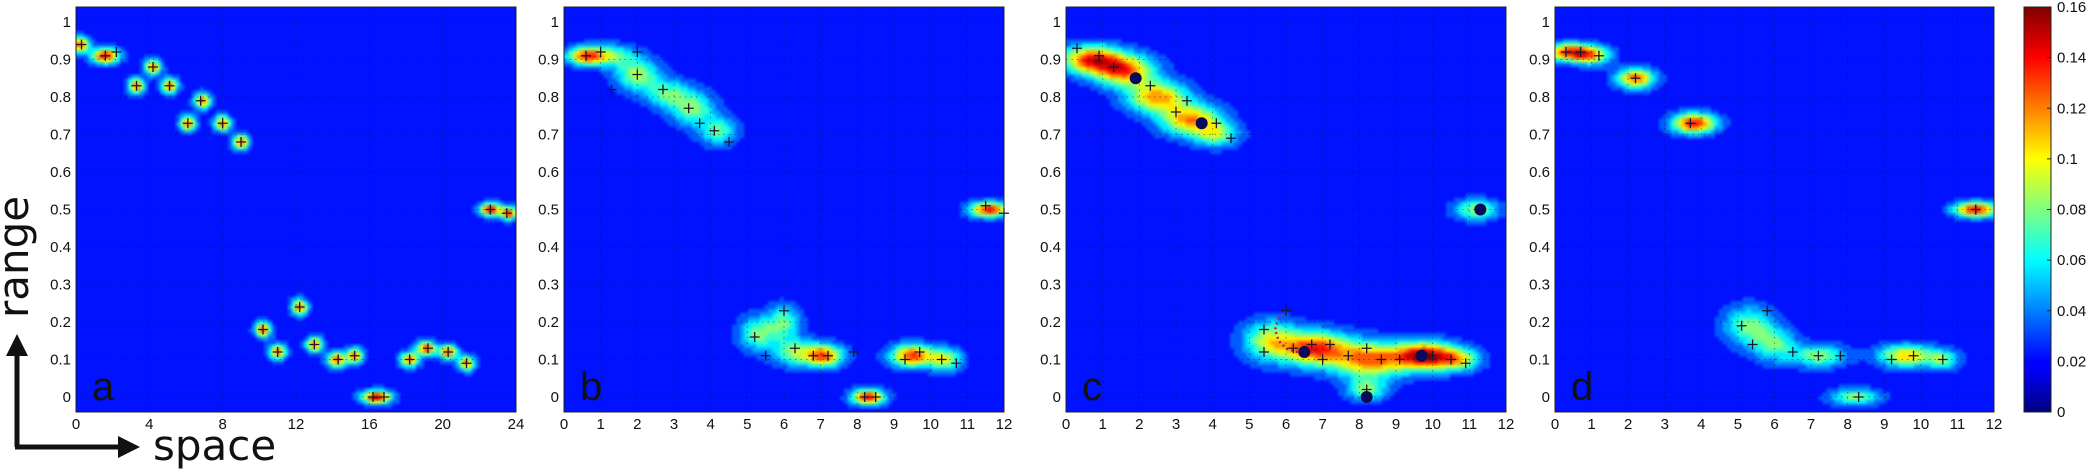 The width and height of the screenshot is (2092, 471). I want to click on y-tick-label: 0.6, so click(1050, 172).